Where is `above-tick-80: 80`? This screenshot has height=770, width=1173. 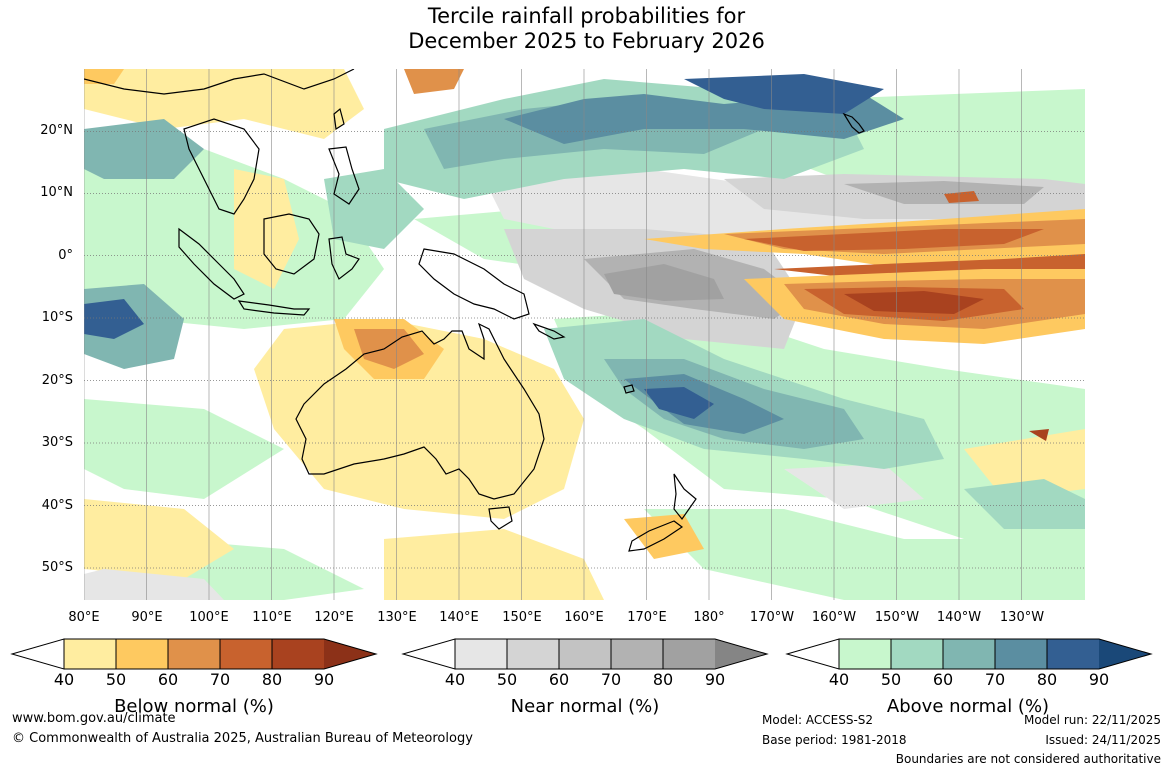 above-tick-80: 80 is located at coordinates (1047, 679).